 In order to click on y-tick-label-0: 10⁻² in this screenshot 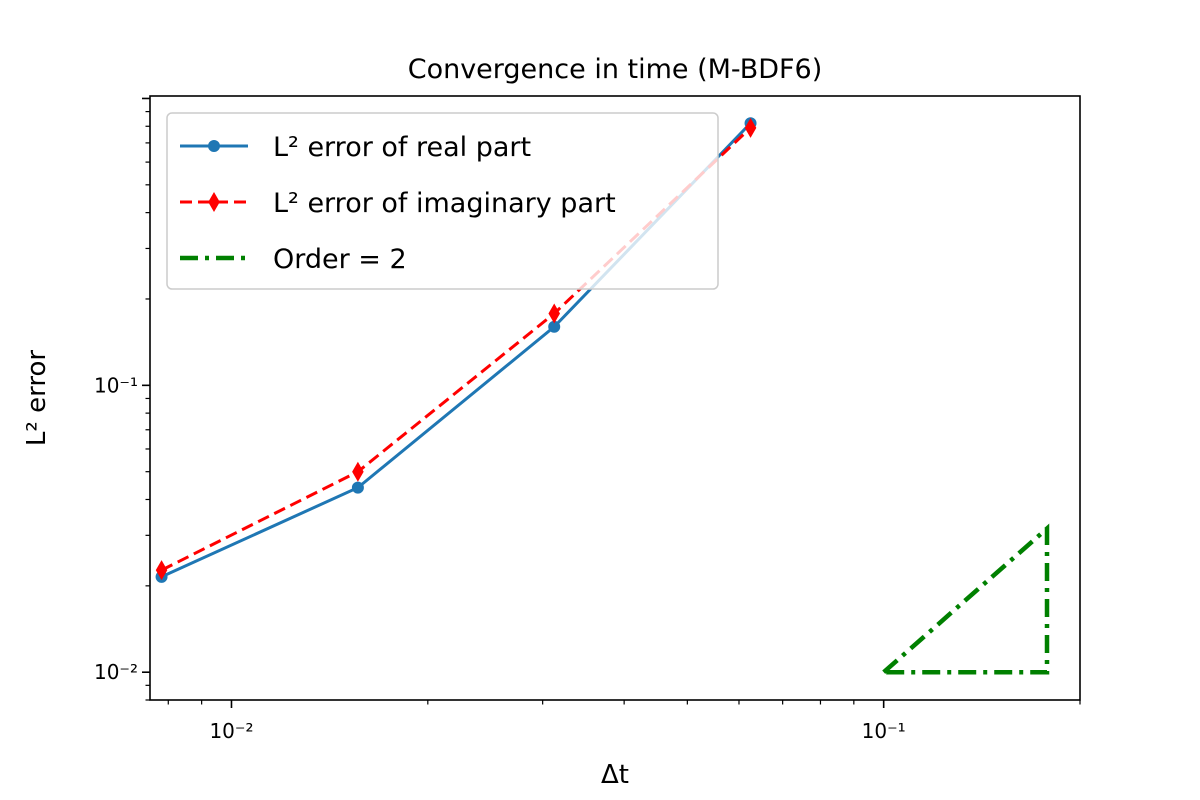, I will do `click(116, 672)`.